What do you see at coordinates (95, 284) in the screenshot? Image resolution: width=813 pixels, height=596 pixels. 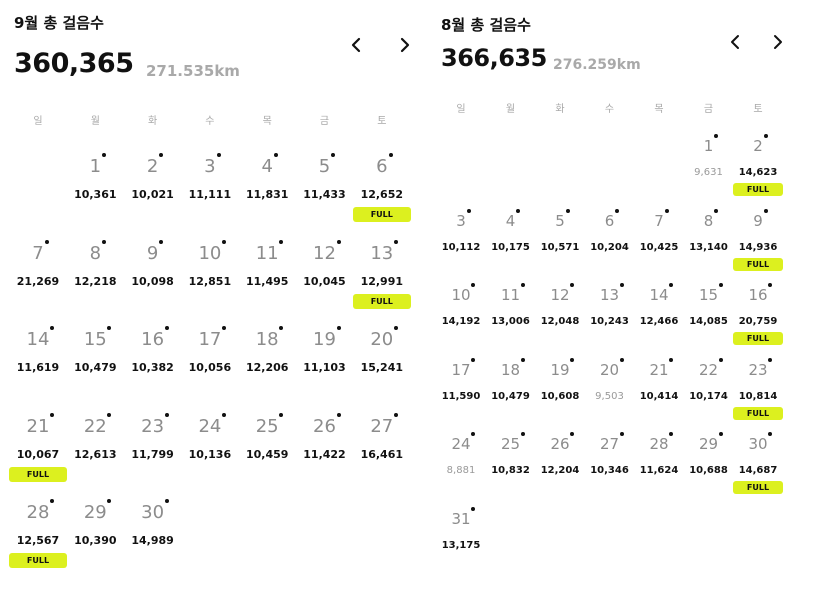 I see `calendar-day-cell: 8 12,218` at bounding box center [95, 284].